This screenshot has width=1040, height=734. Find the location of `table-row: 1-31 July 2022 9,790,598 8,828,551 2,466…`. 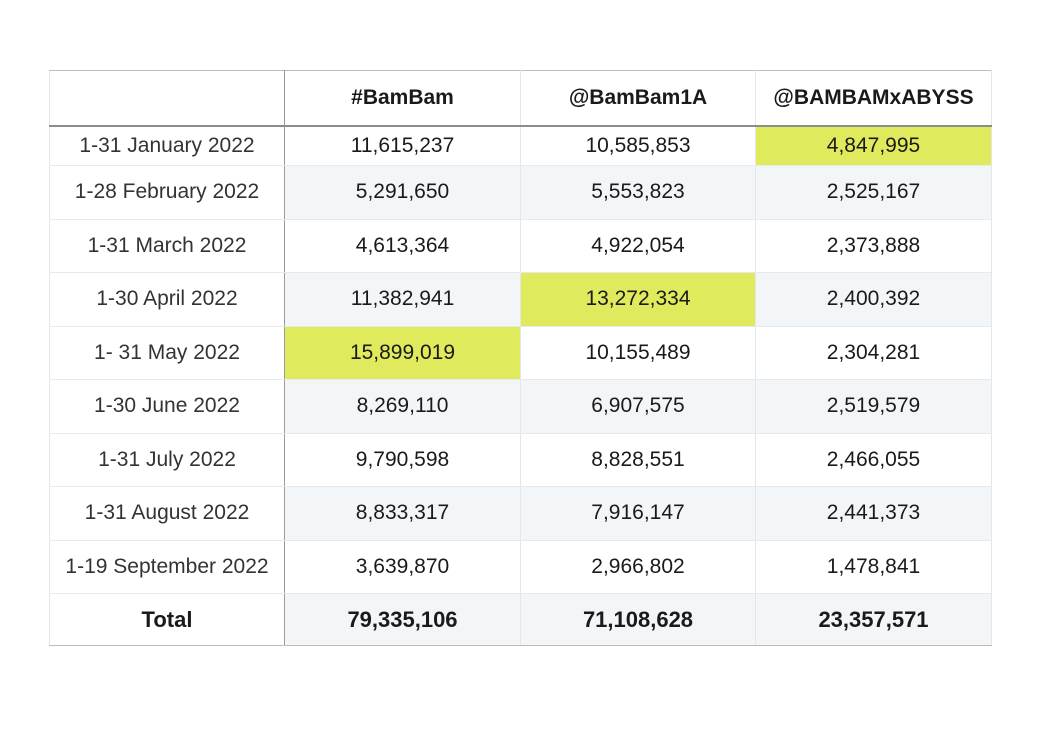

table-row: 1-31 July 2022 9,790,598 8,828,551 2,466… is located at coordinates (520, 460).